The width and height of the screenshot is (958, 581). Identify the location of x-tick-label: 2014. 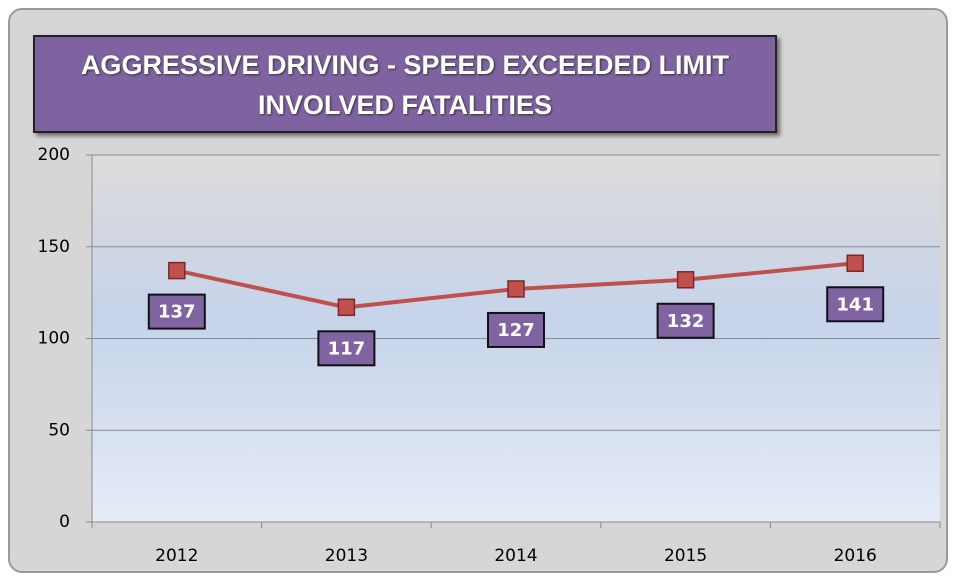
(515, 556).